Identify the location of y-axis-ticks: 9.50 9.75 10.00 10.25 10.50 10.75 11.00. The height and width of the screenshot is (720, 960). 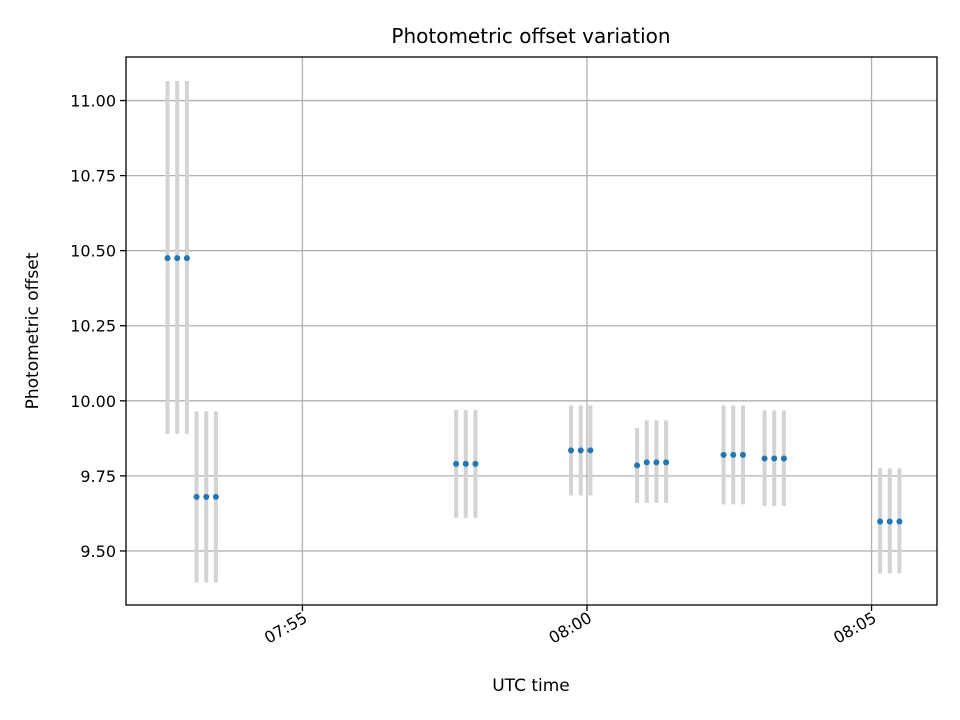
(98, 326).